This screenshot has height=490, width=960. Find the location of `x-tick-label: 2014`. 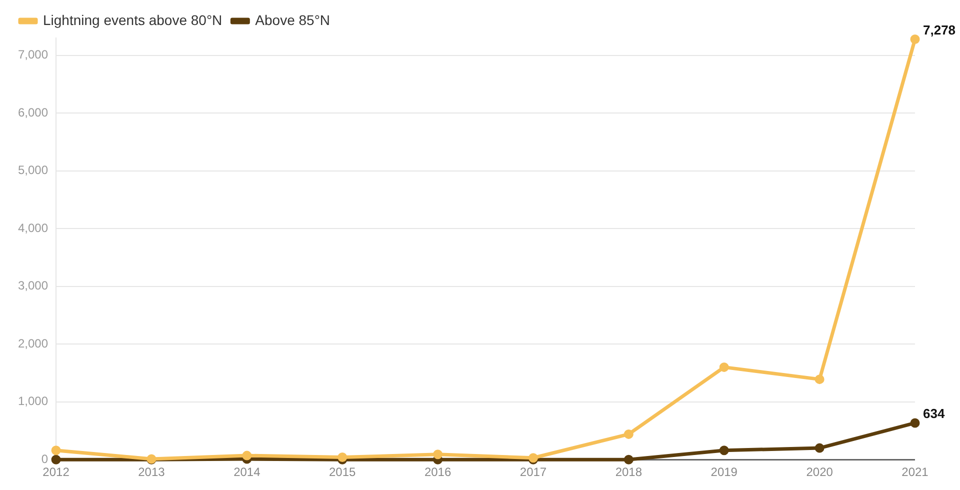

x-tick-label: 2014 is located at coordinates (247, 472).